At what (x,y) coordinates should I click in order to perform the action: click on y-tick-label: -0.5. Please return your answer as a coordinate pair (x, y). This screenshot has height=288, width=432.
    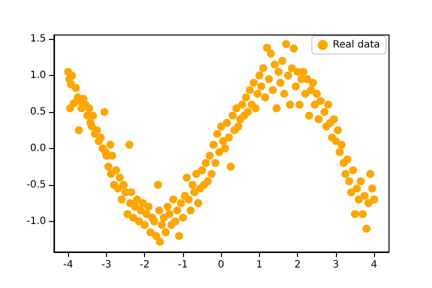
    Looking at the image, I should click on (36, 184).